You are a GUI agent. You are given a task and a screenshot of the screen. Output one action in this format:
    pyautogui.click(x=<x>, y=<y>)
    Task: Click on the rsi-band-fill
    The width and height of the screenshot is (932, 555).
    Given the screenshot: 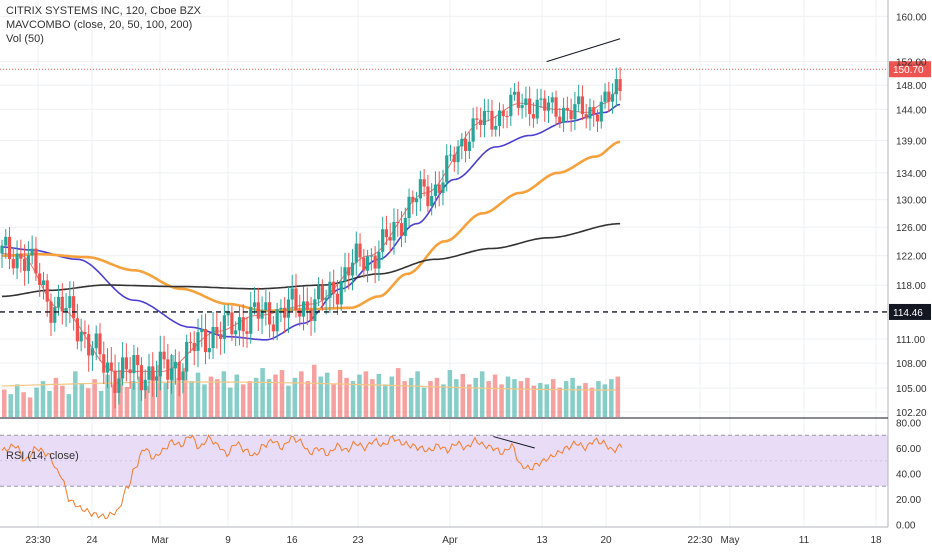 What is the action you would take?
    pyautogui.click(x=444, y=461)
    